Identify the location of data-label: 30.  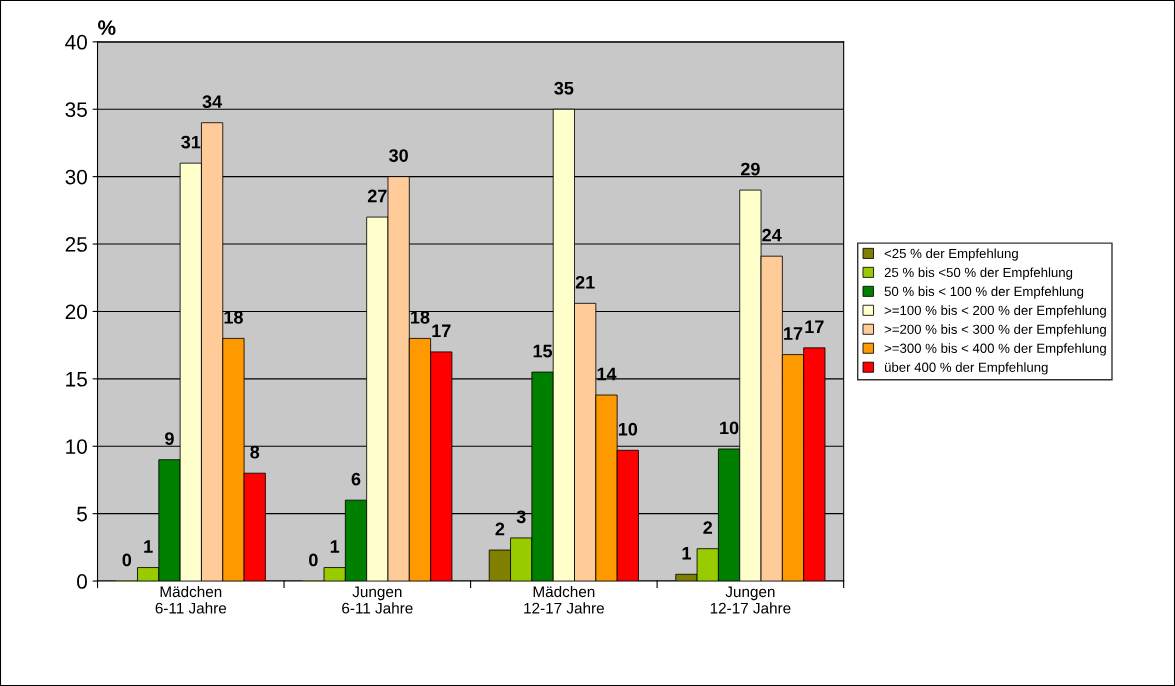
(398, 155).